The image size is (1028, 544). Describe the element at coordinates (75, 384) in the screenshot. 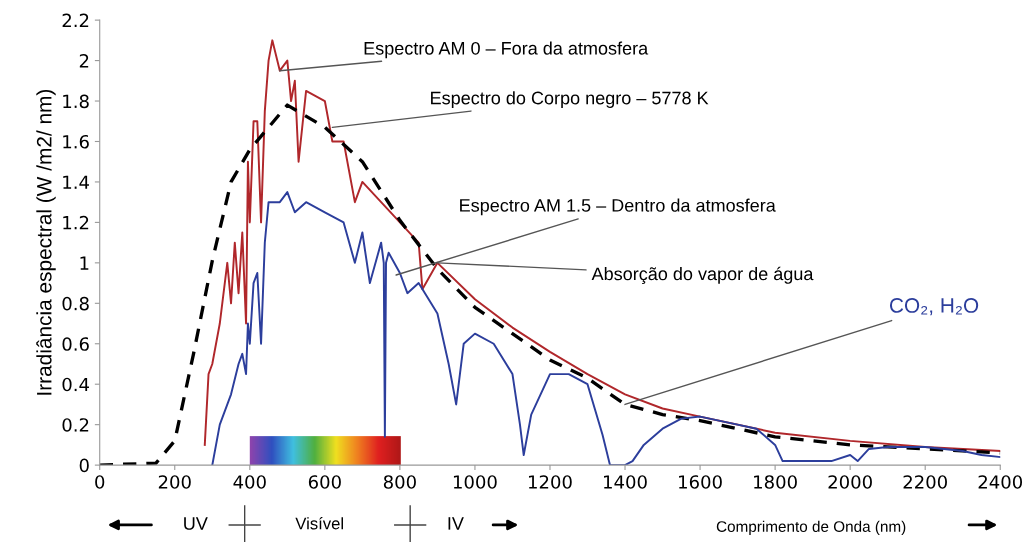

I see `y-tick-label: 0.4` at that location.